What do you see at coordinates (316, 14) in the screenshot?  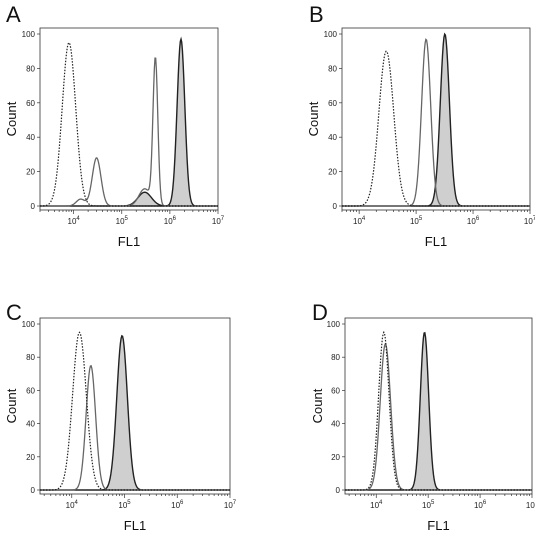 I see `panel-letter: B` at bounding box center [316, 14].